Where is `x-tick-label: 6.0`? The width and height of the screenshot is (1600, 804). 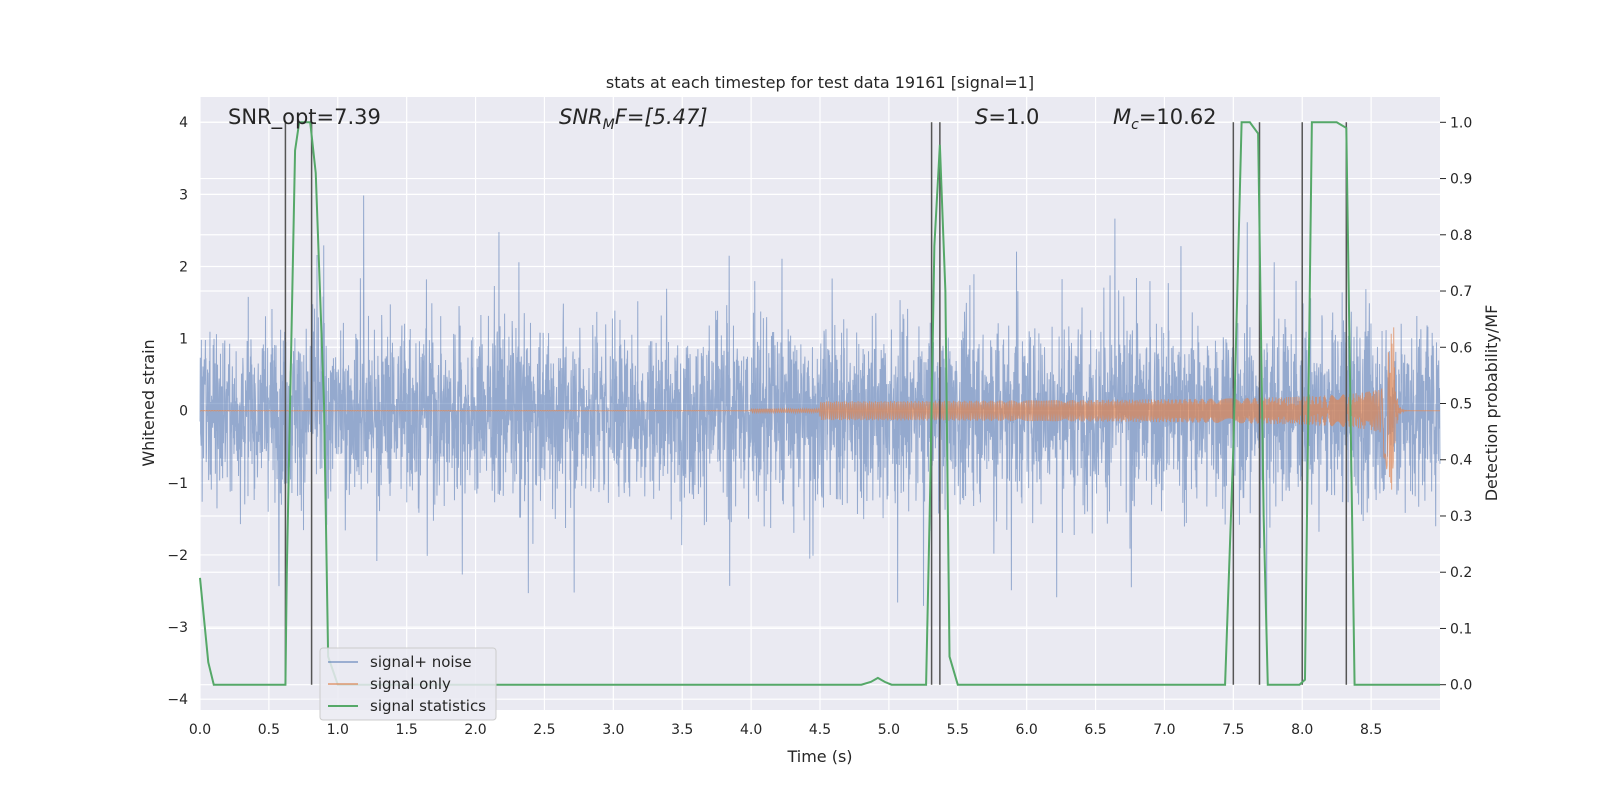
x-tick-label: 6.0 is located at coordinates (1027, 730).